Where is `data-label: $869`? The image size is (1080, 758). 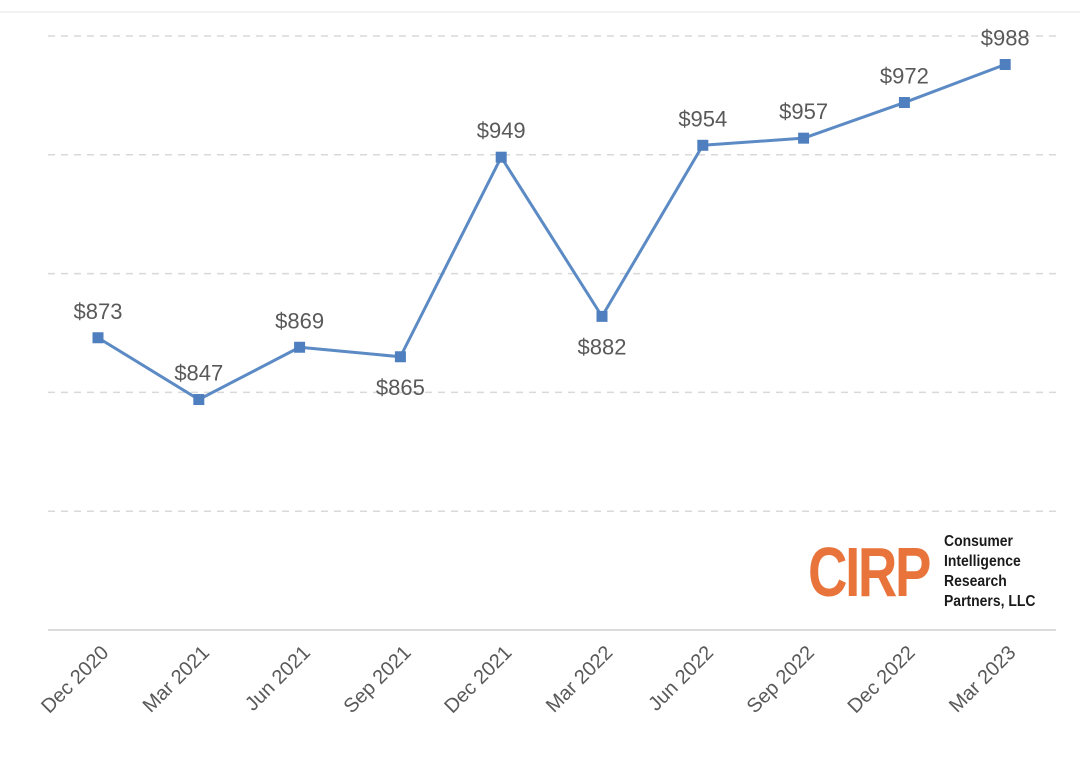
data-label: $869 is located at coordinates (299, 320).